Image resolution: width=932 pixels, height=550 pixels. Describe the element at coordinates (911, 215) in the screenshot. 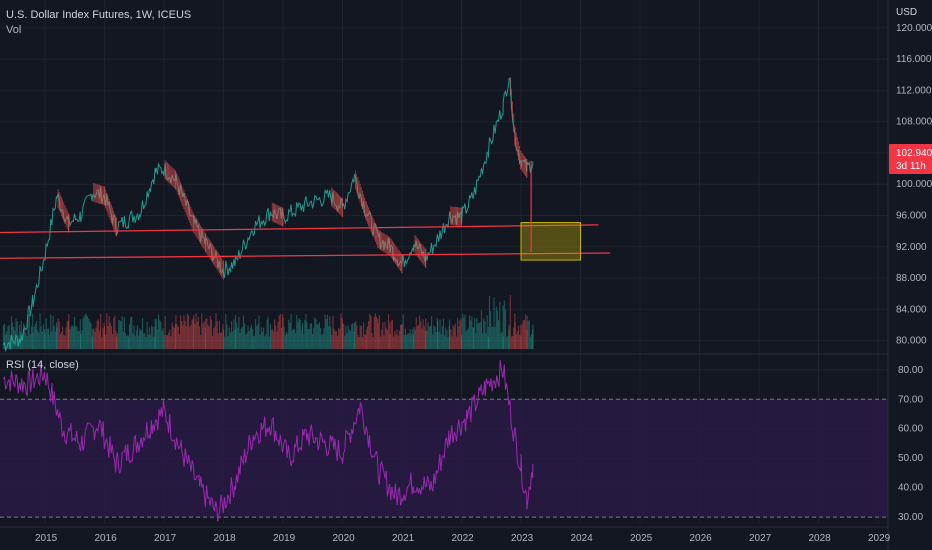

I see `price-axis-label: 96.000` at that location.